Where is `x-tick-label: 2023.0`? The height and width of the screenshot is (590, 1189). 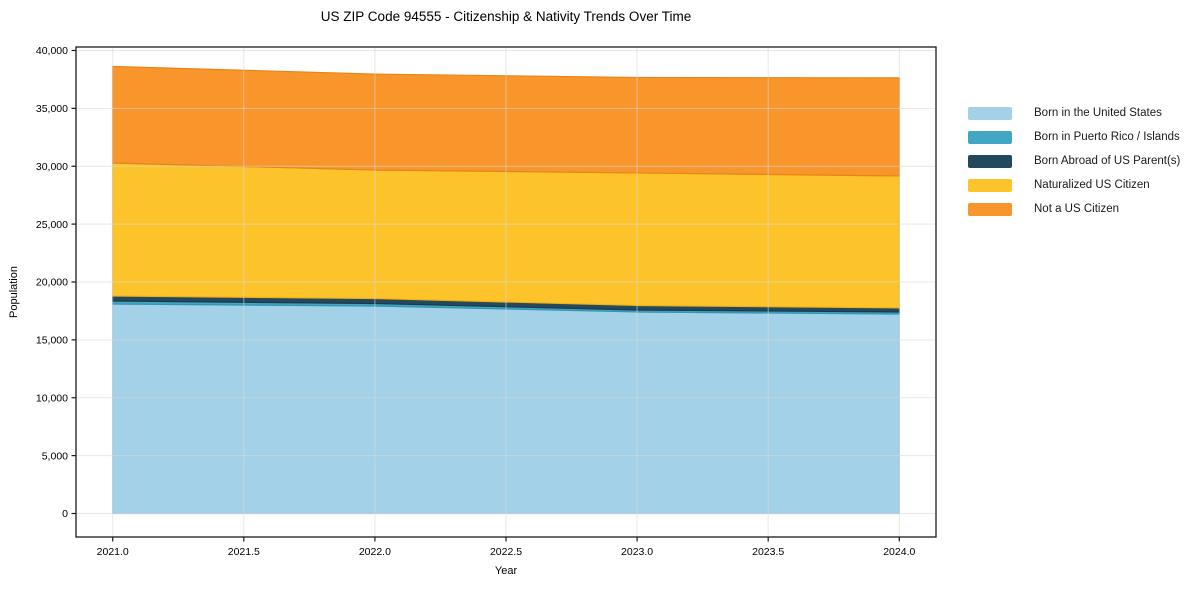
x-tick-label: 2023.0 is located at coordinates (637, 552).